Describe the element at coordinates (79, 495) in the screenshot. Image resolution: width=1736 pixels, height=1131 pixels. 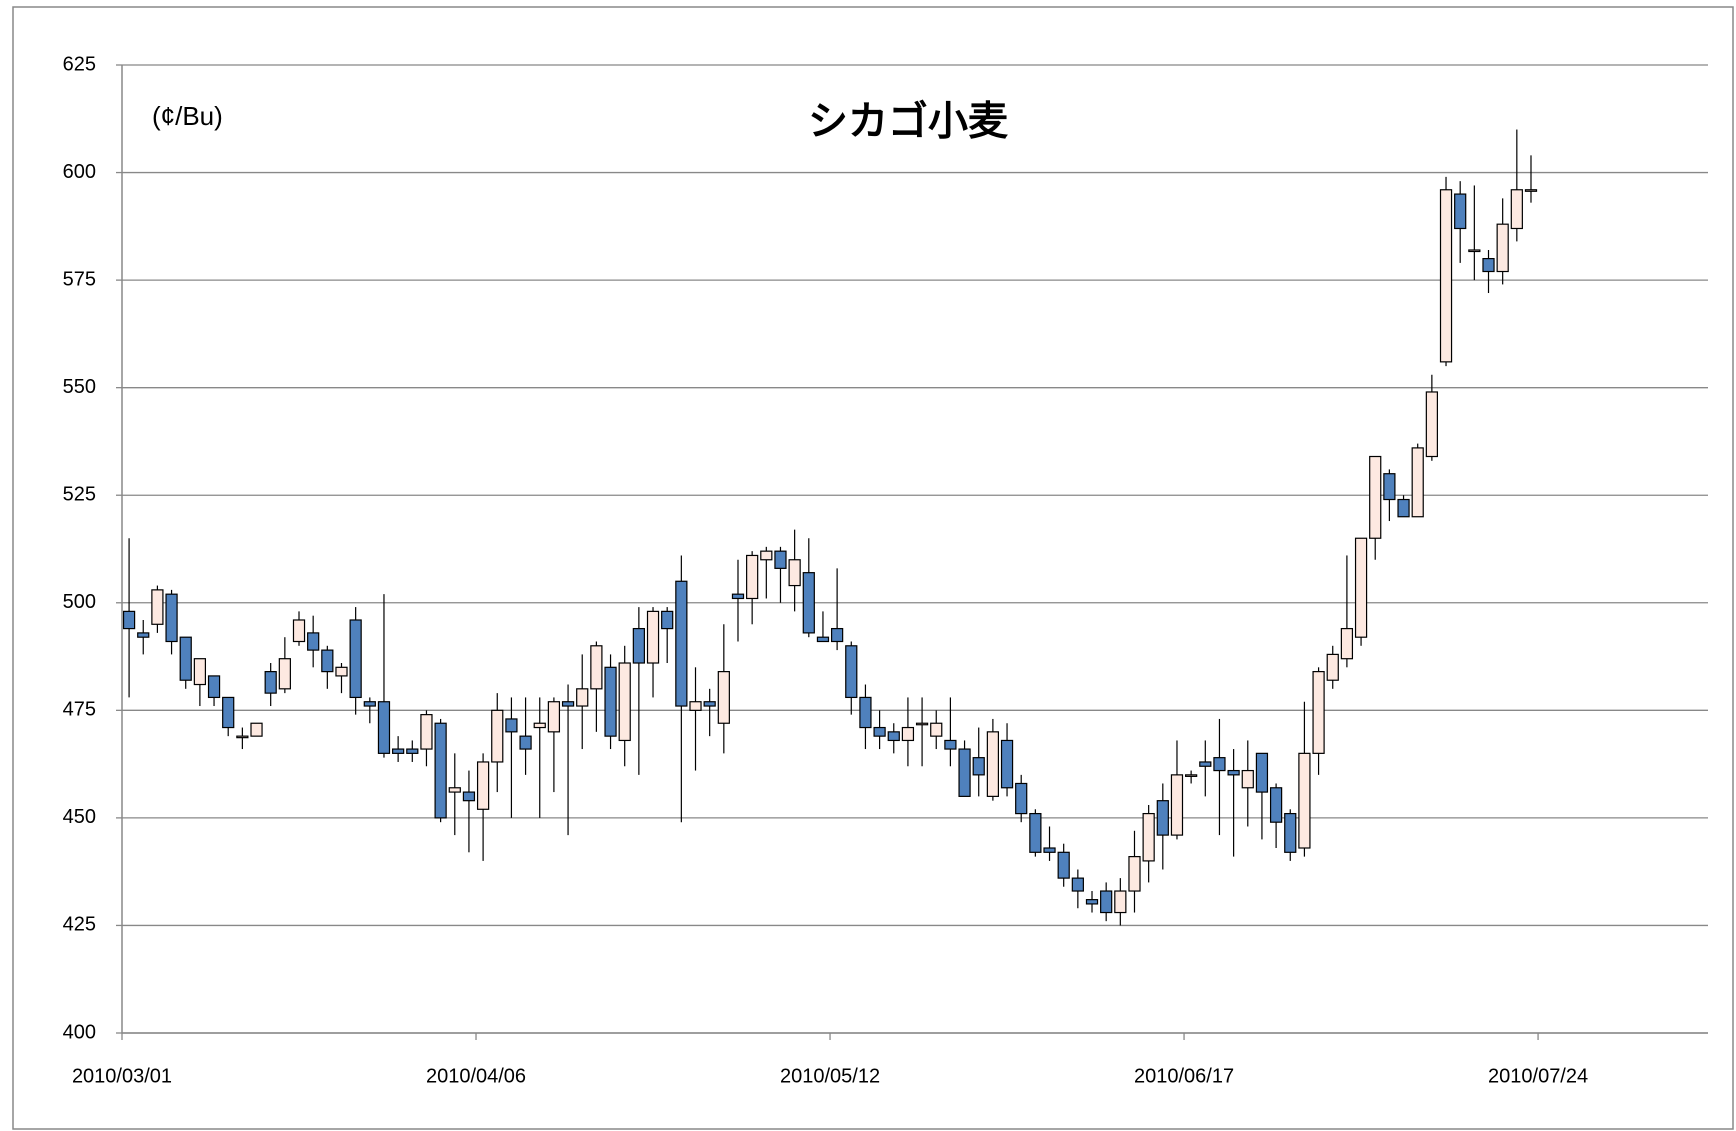
I see `y-tick-label: 525` at that location.